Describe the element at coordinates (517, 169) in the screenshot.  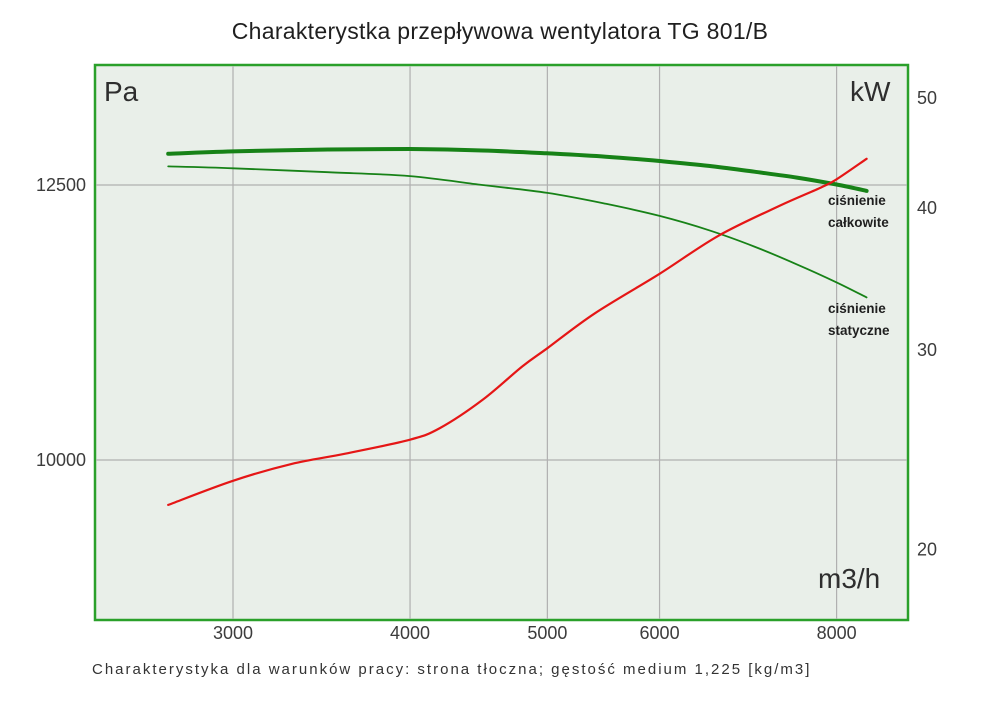
I see `series-line-cisnienie-calkowite` at that location.